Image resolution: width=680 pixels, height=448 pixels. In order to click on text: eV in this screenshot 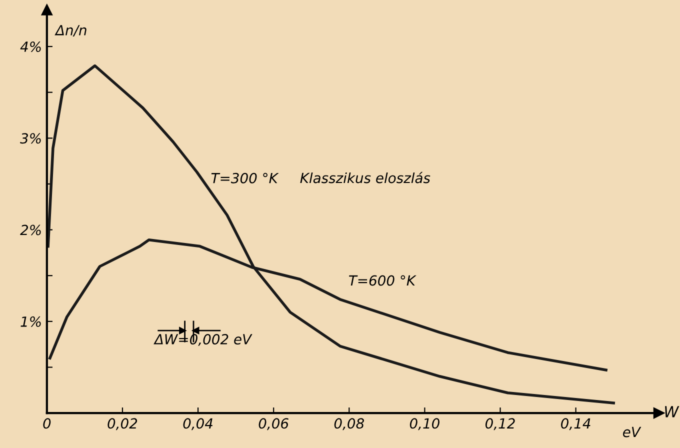, I will do `click(632, 432)`.